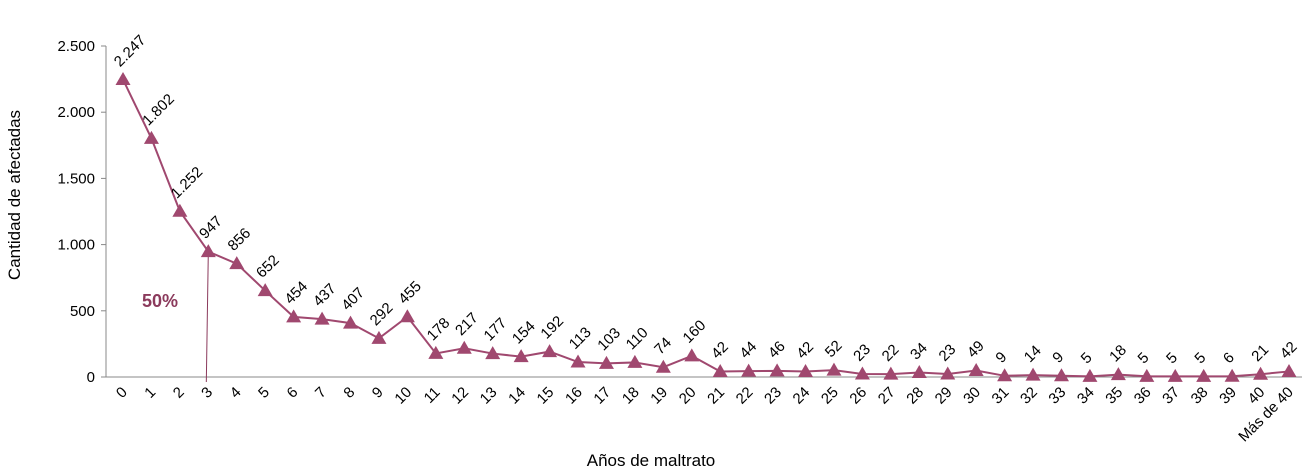 This screenshot has width=1302, height=476. Describe the element at coordinates (834, 349) in the screenshot. I see `data-label: 52` at that location.